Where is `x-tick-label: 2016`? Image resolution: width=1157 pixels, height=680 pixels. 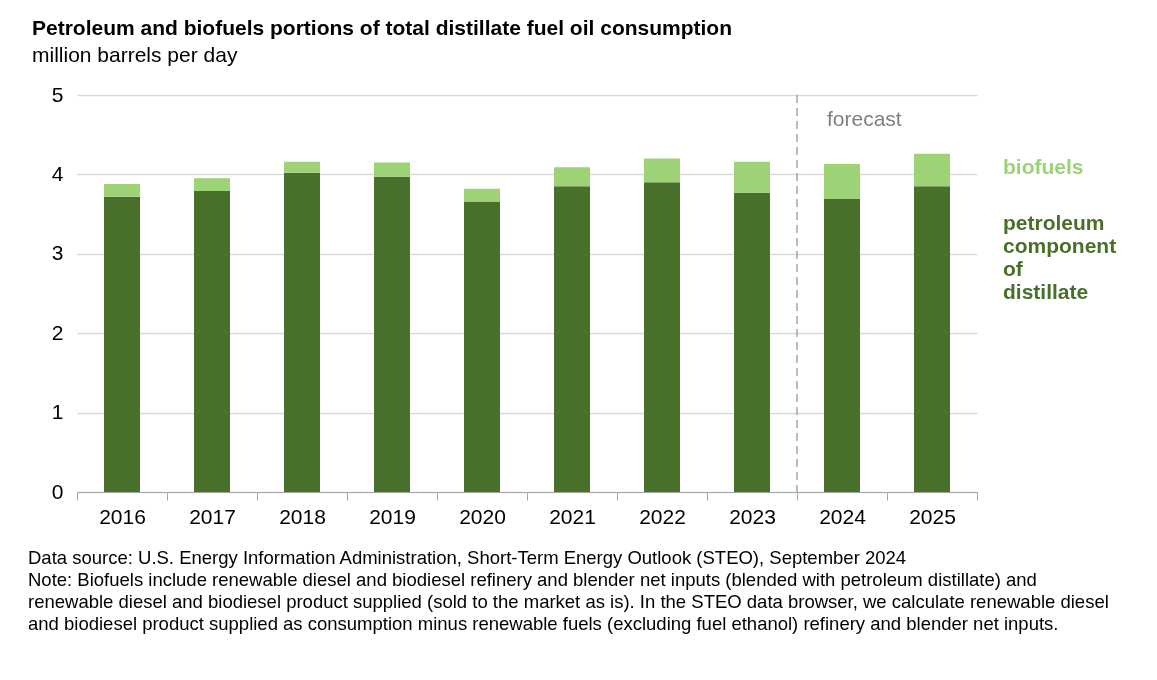
x-tick-label: 2016 is located at coordinates (122, 516).